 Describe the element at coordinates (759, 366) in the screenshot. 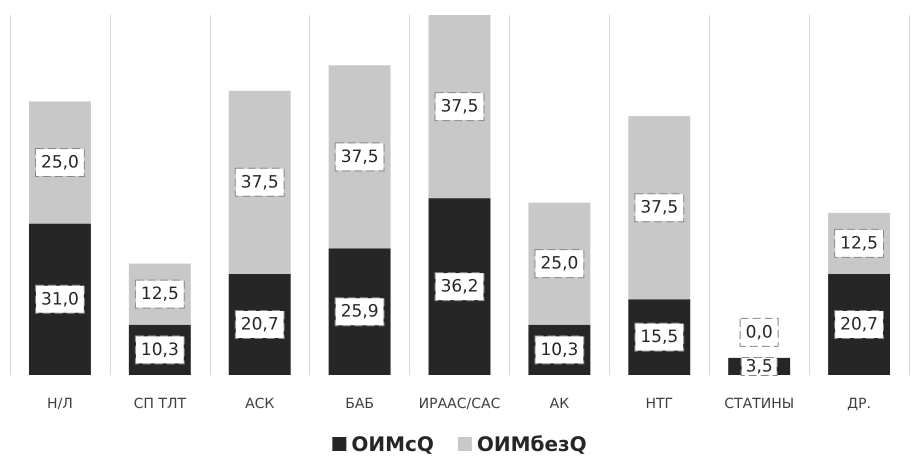

I see `data-label: 3,5` at that location.